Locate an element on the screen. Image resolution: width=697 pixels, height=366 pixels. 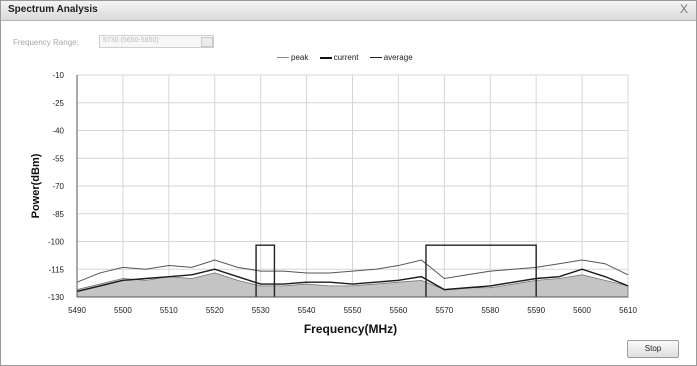
chart-legend: peak current average is located at coordinates (349, 59).